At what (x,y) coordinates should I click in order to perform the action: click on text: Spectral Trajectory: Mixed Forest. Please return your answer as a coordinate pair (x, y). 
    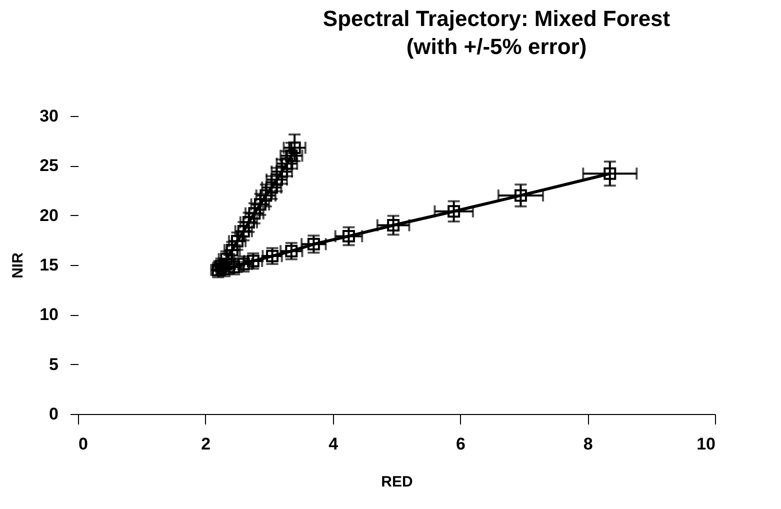
    Looking at the image, I should click on (496, 18).